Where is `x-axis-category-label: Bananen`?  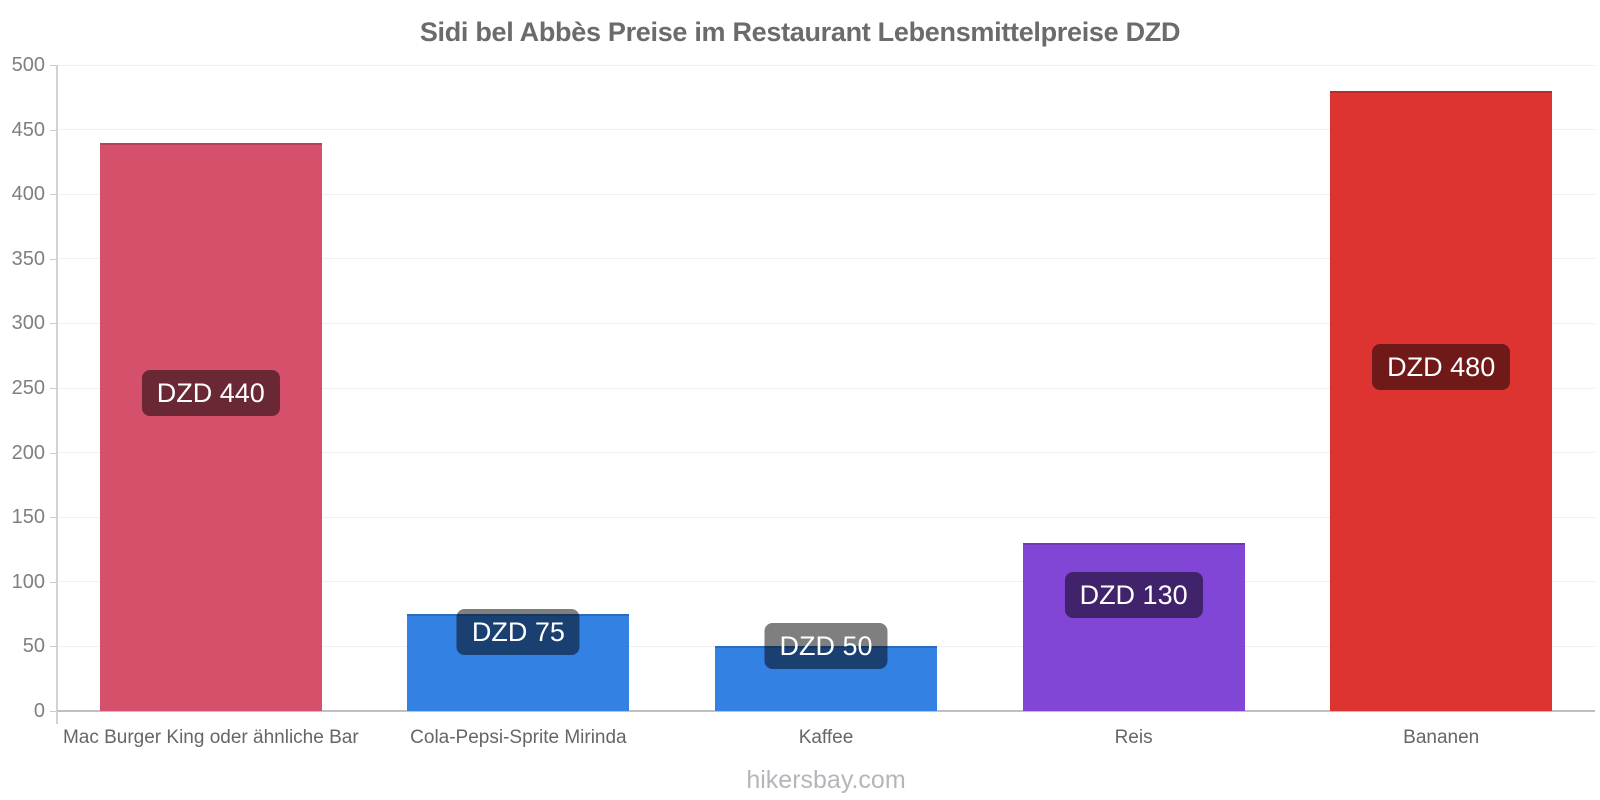
x-axis-category-label: Bananen is located at coordinates (1441, 737).